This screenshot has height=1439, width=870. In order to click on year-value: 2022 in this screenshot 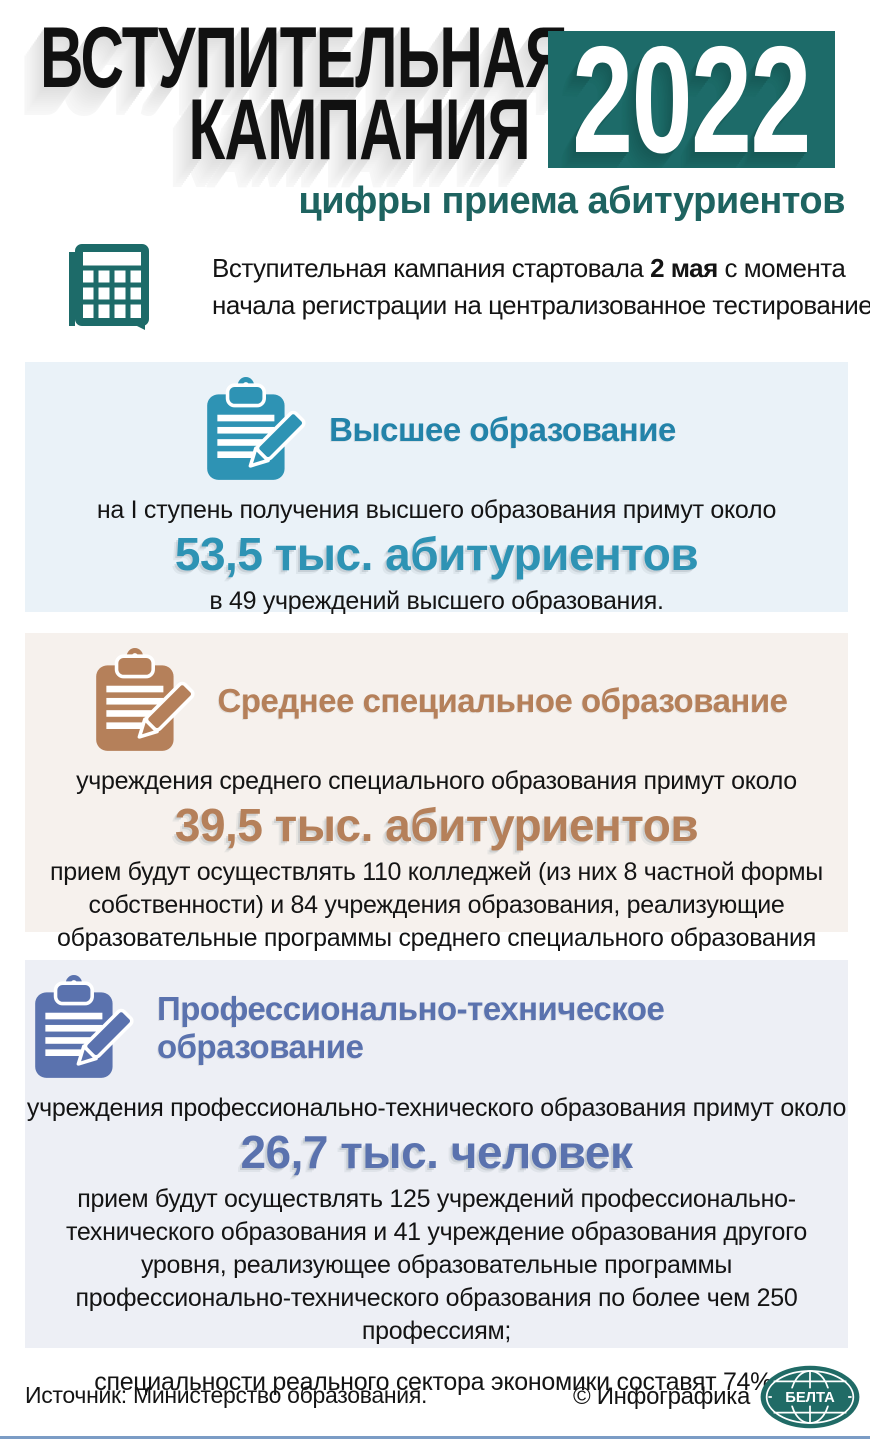, I will do `click(692, 99)`.